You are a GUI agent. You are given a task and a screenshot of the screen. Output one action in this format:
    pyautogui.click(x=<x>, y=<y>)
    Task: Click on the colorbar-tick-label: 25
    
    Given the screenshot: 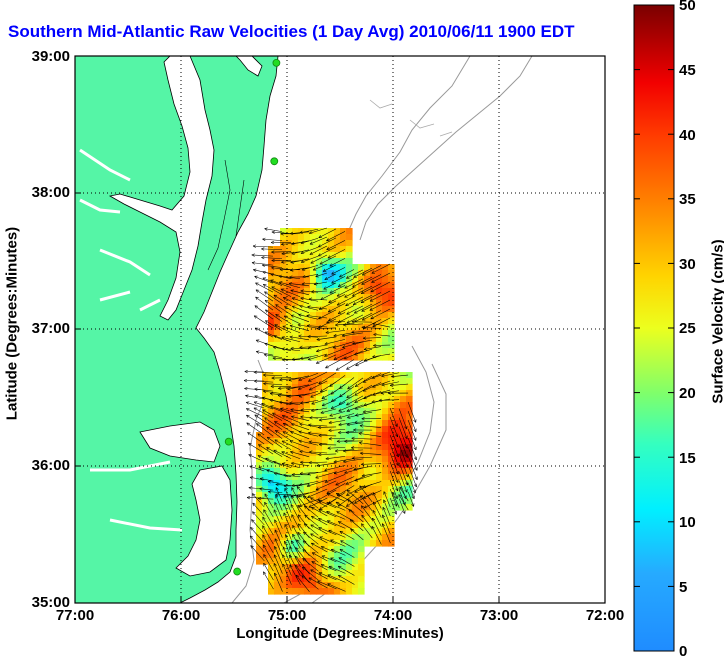 What is the action you would take?
    pyautogui.click(x=694, y=328)
    